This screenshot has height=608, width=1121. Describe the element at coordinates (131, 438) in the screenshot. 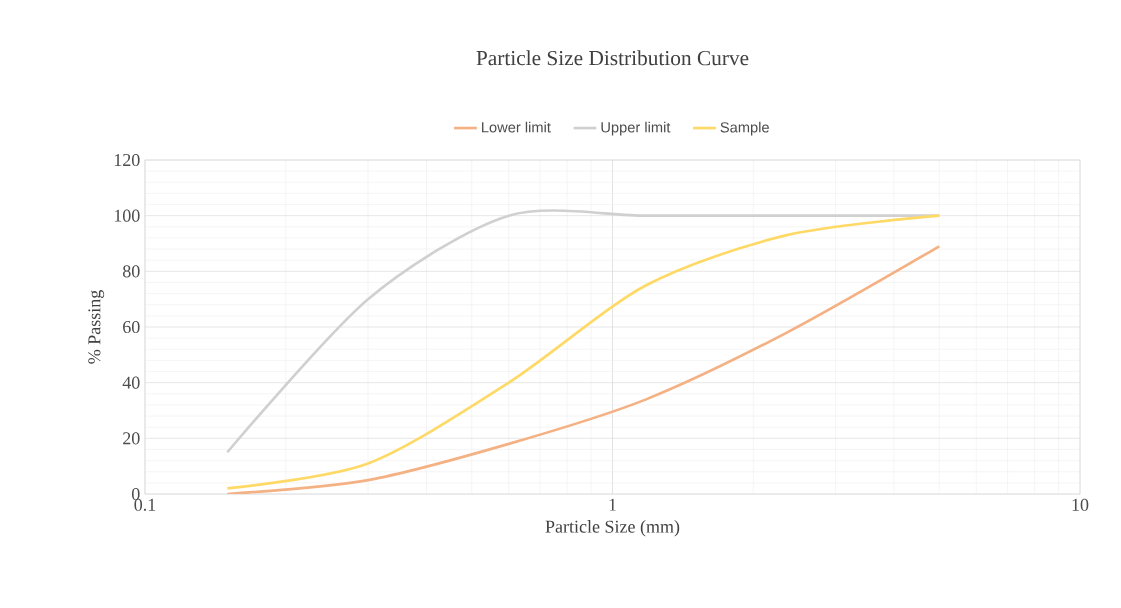

I see `y-tick-label: 20` at that location.